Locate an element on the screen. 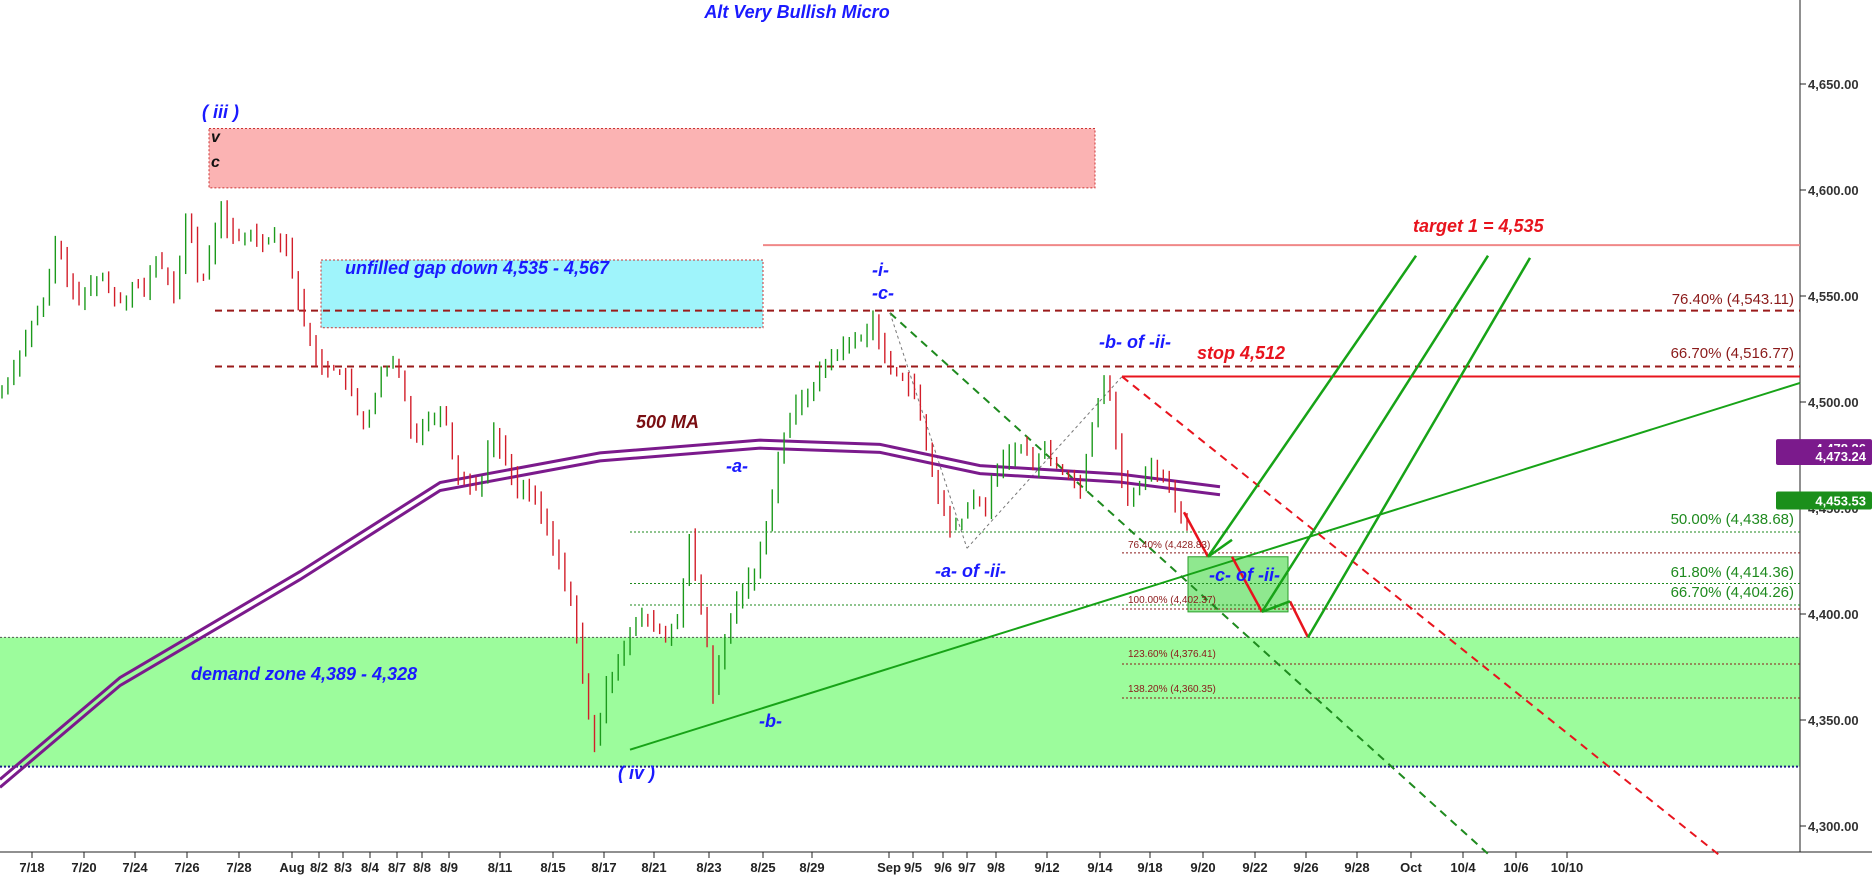 The image size is (1872, 886). x-tick-label: 8/7 is located at coordinates (397, 867).